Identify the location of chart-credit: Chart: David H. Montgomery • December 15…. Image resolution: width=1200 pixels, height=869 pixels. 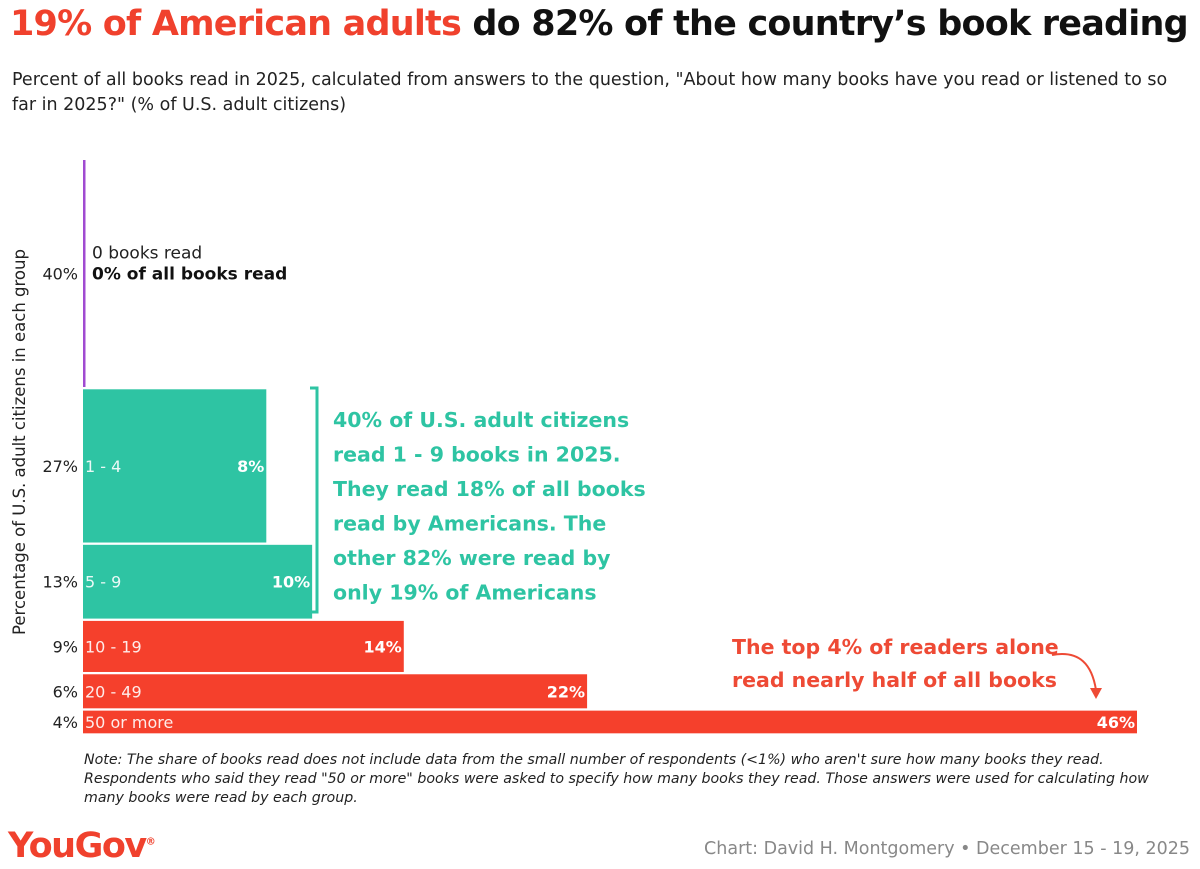
(947, 849).